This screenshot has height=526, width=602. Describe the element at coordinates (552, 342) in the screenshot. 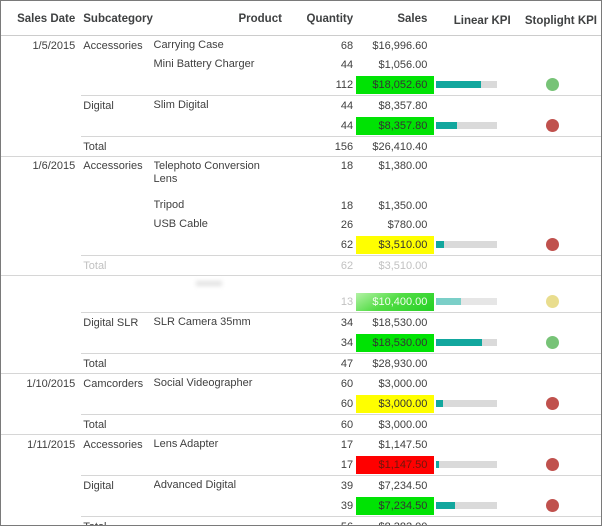

I see `stoplight-kpi-indicator-green` at that location.